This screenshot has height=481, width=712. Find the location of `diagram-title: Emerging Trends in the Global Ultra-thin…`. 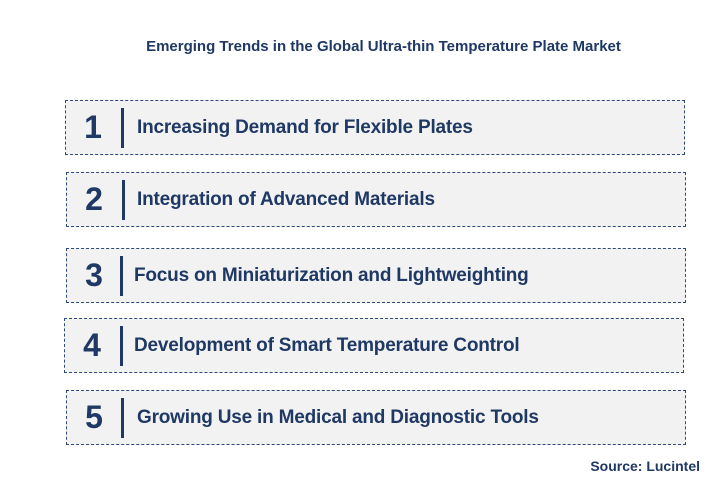

diagram-title: Emerging Trends in the Global Ultra-thin… is located at coordinates (383, 46).